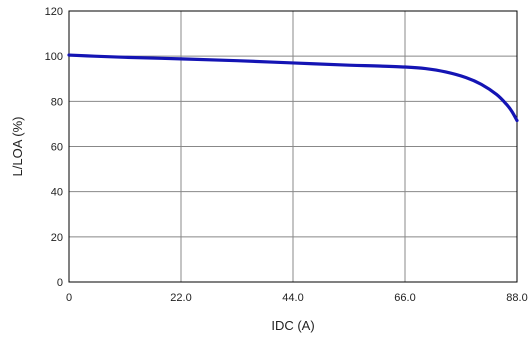 Image resolution: width=530 pixels, height=342 pixels. I want to click on y-tick-label: 80, so click(57, 102).